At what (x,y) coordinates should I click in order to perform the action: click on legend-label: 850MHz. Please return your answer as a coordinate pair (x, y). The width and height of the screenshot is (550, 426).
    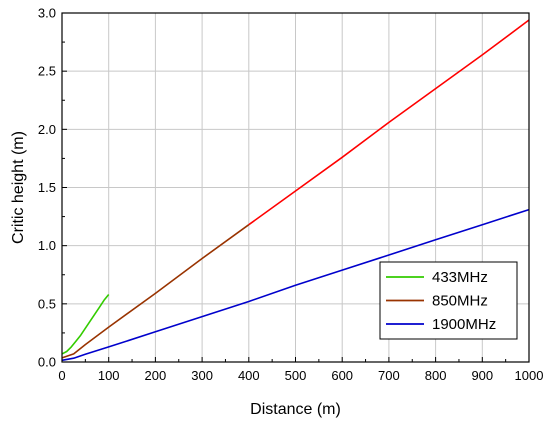
    Looking at the image, I should click on (460, 301).